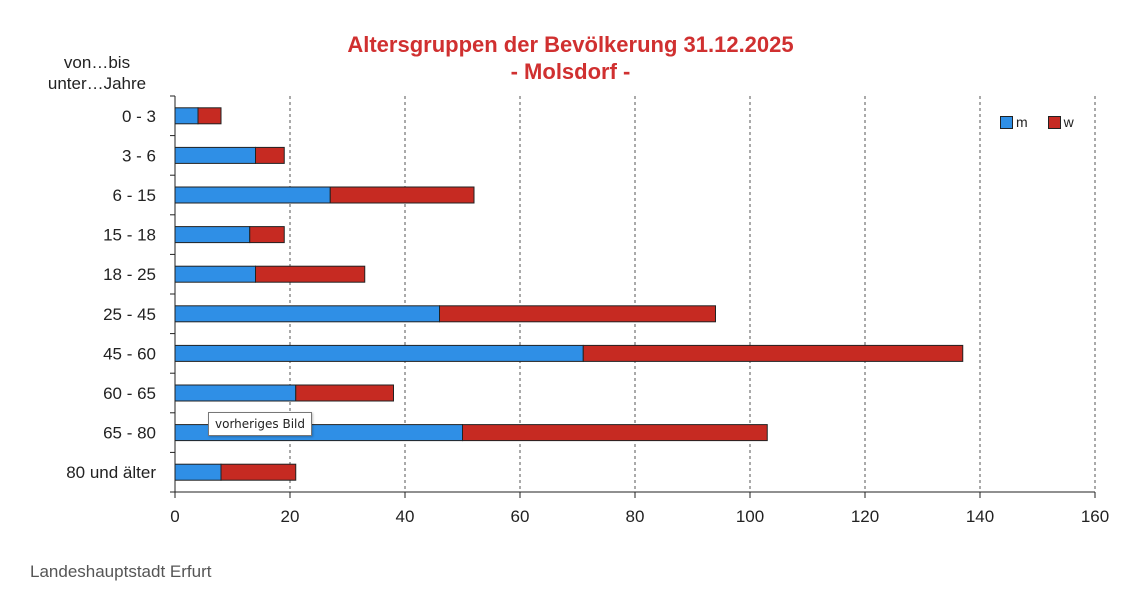 Image resolution: width=1141 pixels, height=593 pixels. I want to click on x-tick-label-80: 80, so click(635, 516).